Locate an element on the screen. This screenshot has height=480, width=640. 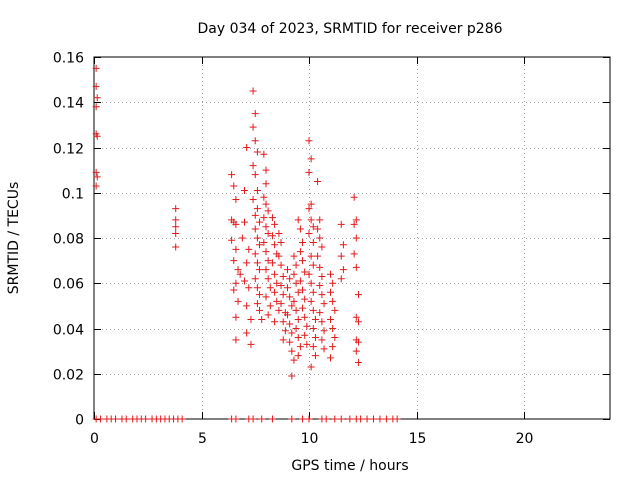
y-tick-label: 0.12 is located at coordinates (68, 150).